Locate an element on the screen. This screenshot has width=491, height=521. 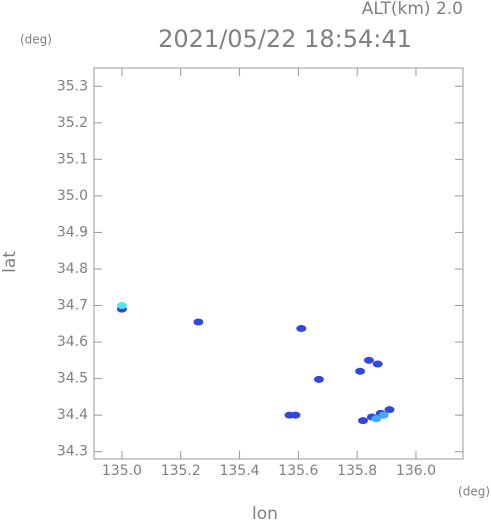
x-tick-label: 135.8 is located at coordinates (357, 471).